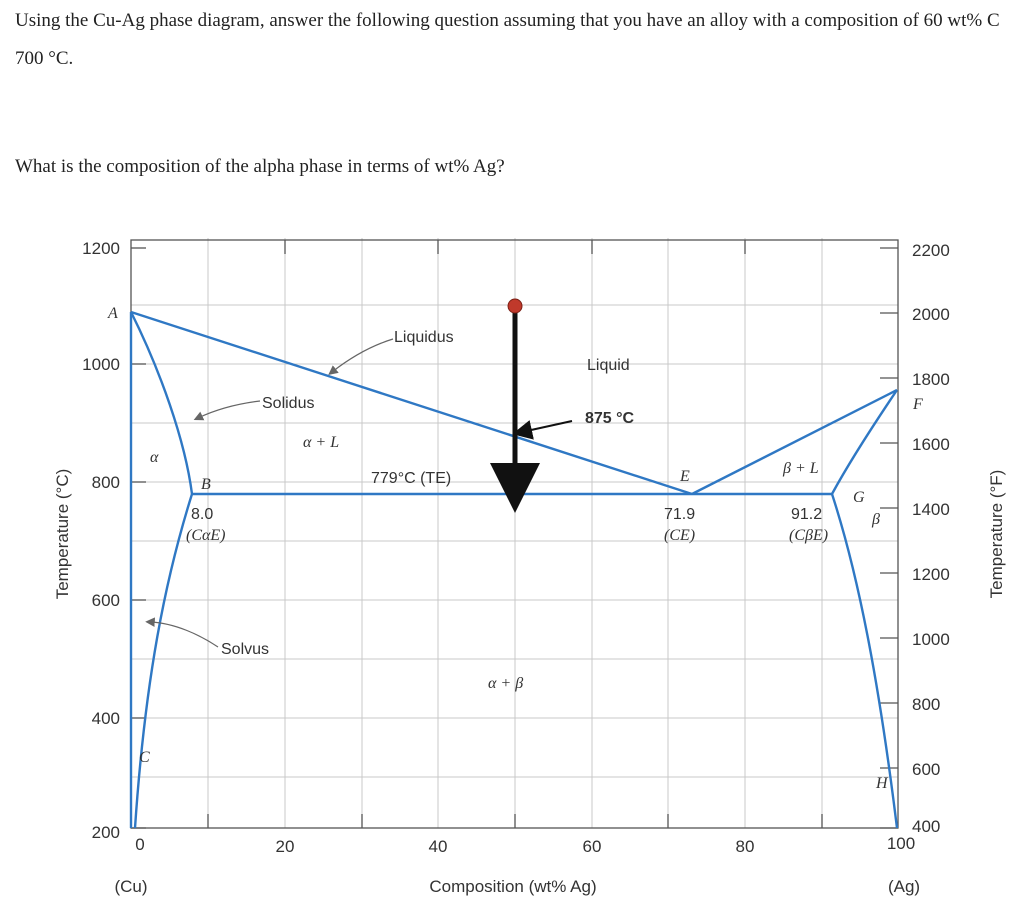  What do you see at coordinates (106, 600) in the screenshot?
I see `y-tick-600: 600` at bounding box center [106, 600].